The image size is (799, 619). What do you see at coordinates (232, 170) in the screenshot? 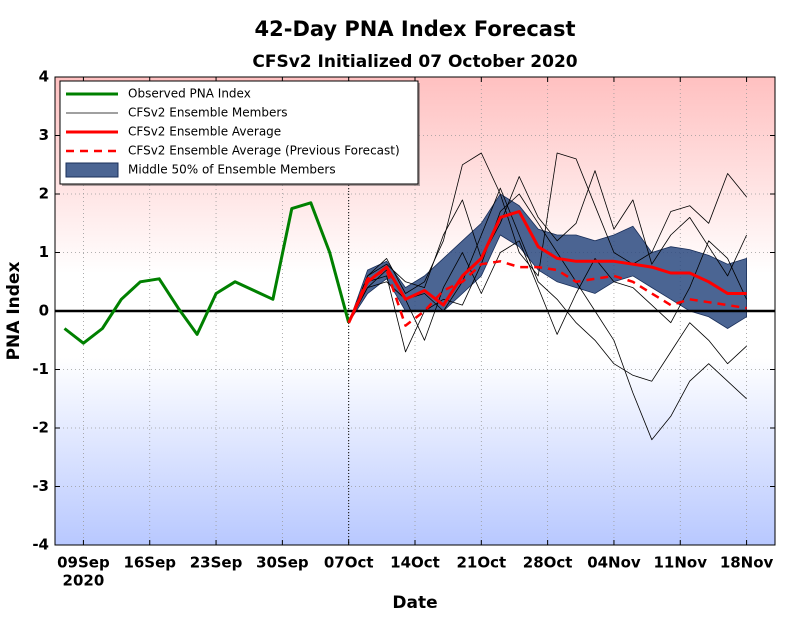
I see `legend-label: Middle 50% of Ensemble Members` at bounding box center [232, 170].